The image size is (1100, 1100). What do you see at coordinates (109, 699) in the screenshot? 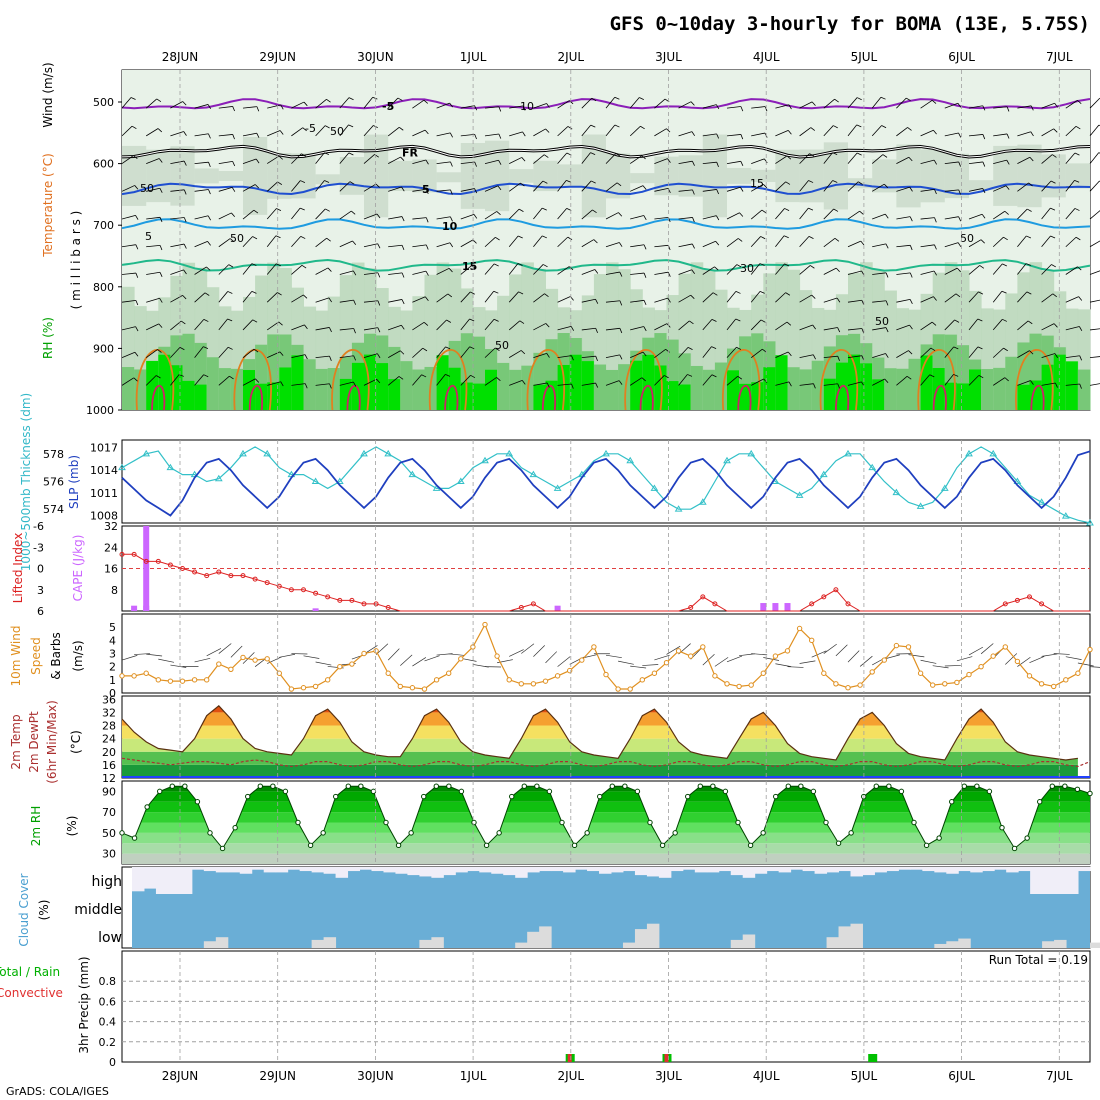
I see `ytick-temp: 36` at bounding box center [109, 699].